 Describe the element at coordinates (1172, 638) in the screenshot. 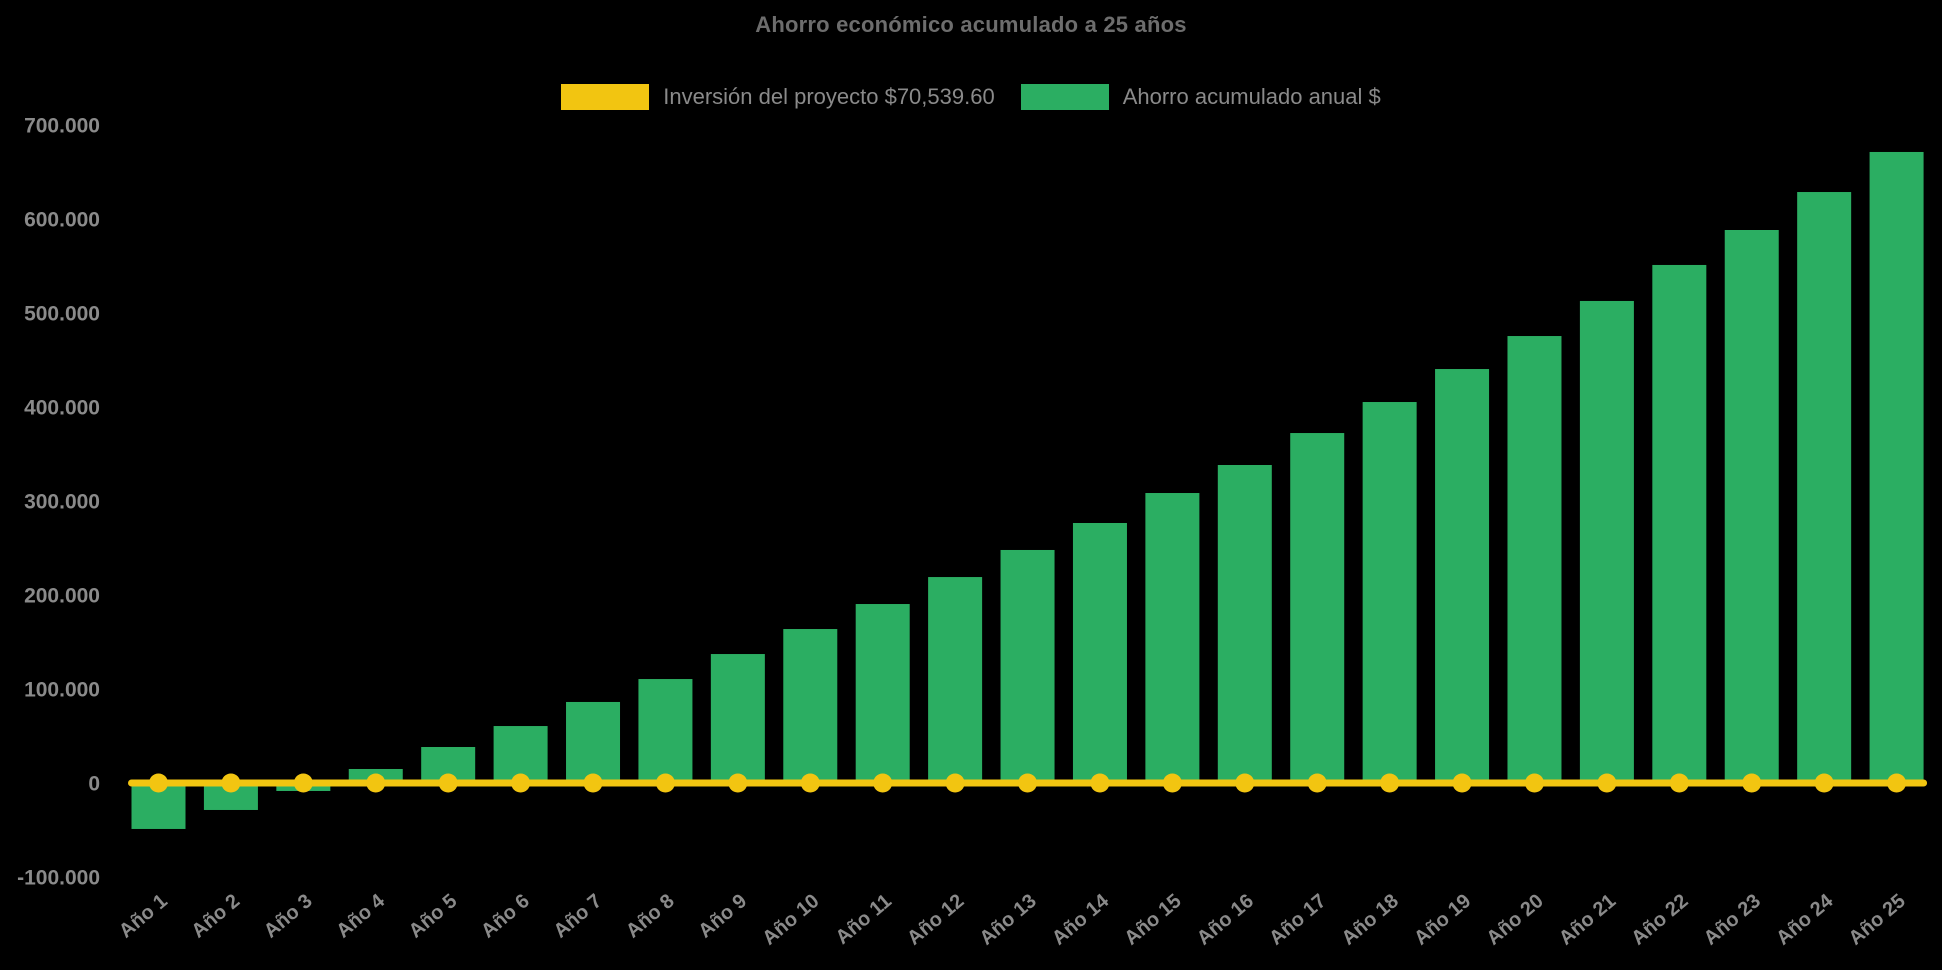

I see `bar-año-15` at that location.